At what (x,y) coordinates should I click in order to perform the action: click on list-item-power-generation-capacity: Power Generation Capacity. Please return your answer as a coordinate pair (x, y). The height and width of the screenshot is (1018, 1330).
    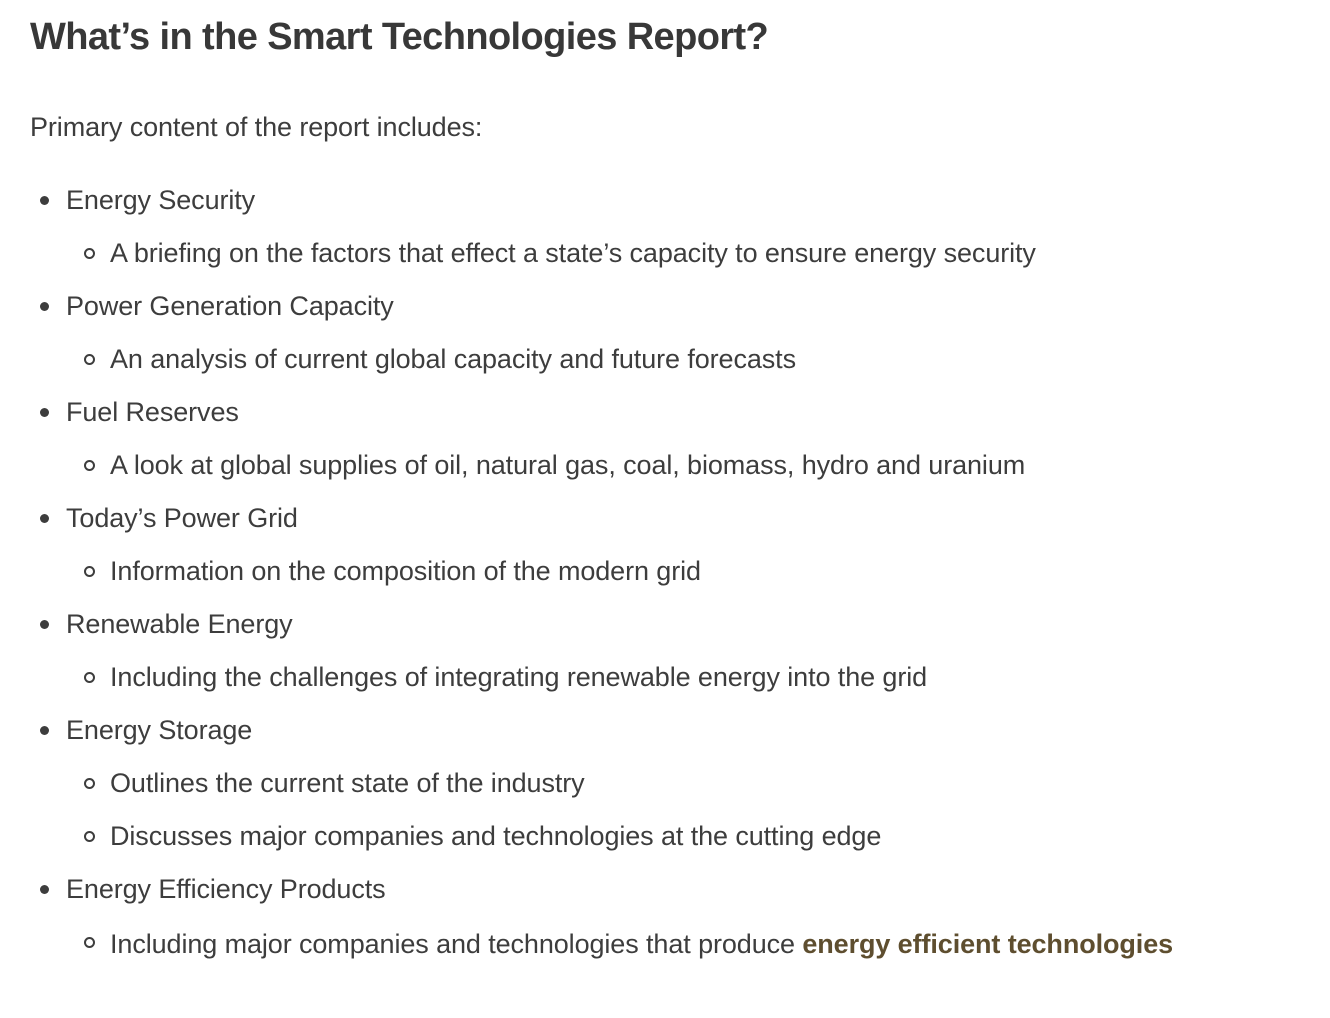
    Looking at the image, I should click on (623, 306).